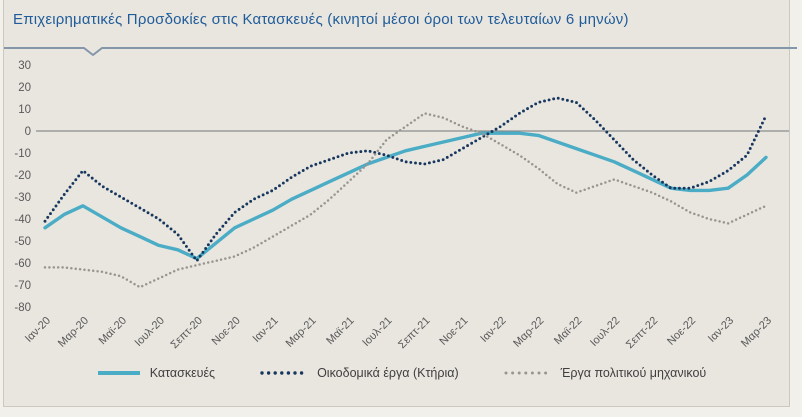 Image resolution: width=802 pixels, height=417 pixels. I want to click on legend-swatch-solid-icon, so click(118, 373).